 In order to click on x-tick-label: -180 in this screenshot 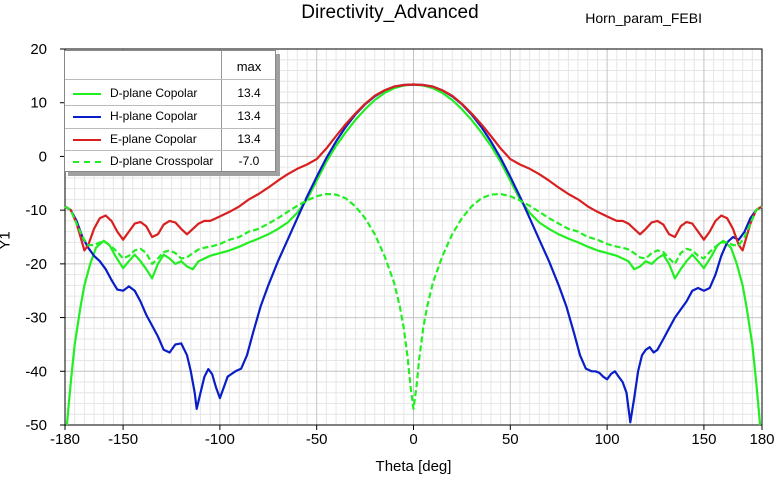, I will do `click(65, 439)`.